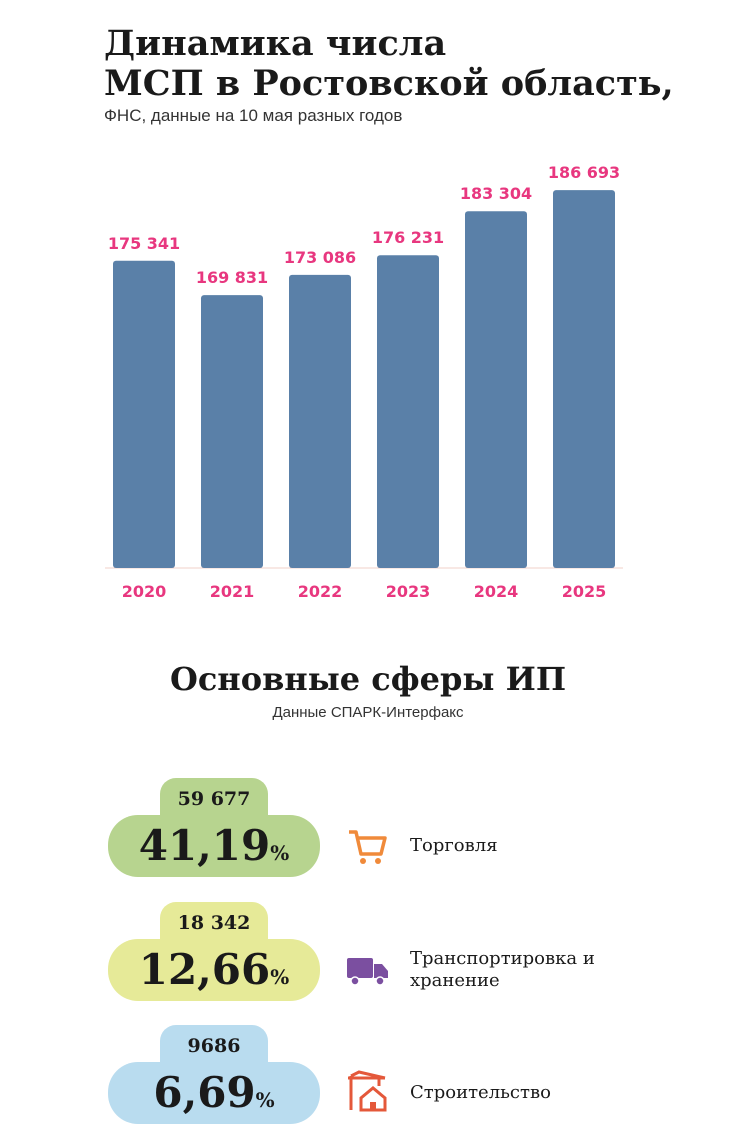 Image resolution: width=736 pixels, height=1140 pixels. What do you see at coordinates (204, 845) in the screenshot?
I see `share-value: 41,19` at bounding box center [204, 845].